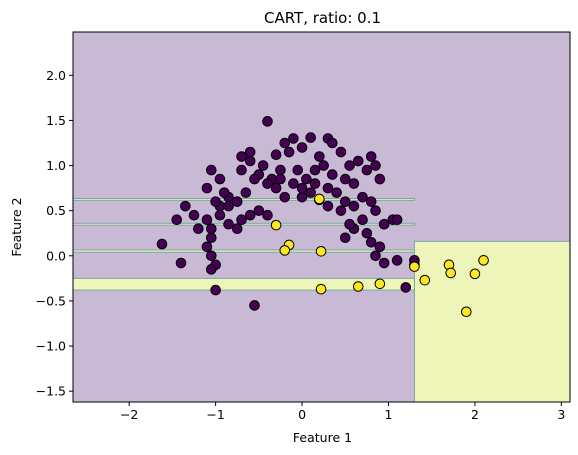  What do you see at coordinates (16, 226) in the screenshot?
I see `y-axis-label: Feature 2` at bounding box center [16, 226].